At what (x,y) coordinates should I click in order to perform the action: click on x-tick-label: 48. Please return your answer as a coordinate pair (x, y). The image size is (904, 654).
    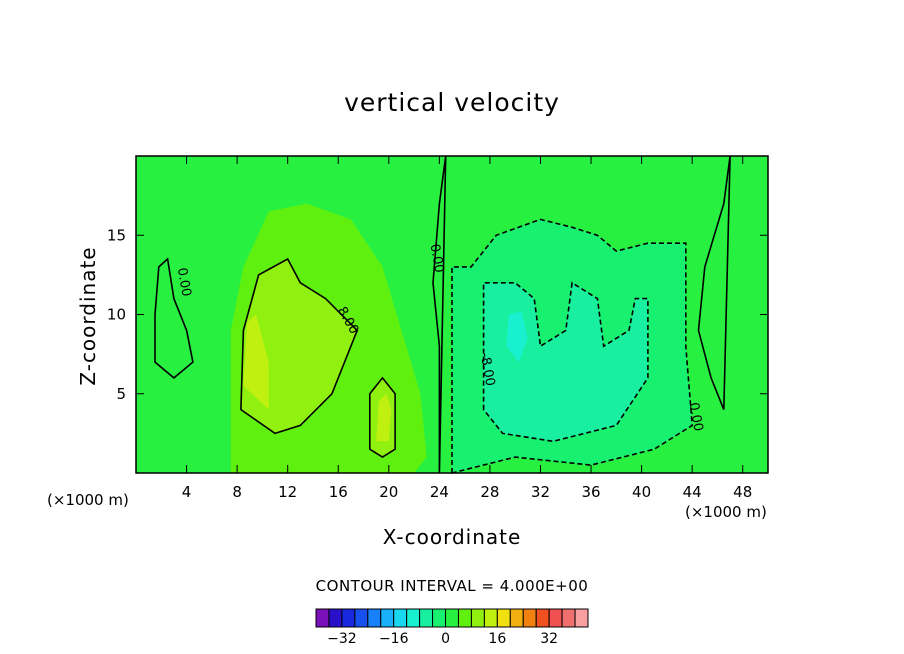
    Looking at the image, I should click on (742, 492).